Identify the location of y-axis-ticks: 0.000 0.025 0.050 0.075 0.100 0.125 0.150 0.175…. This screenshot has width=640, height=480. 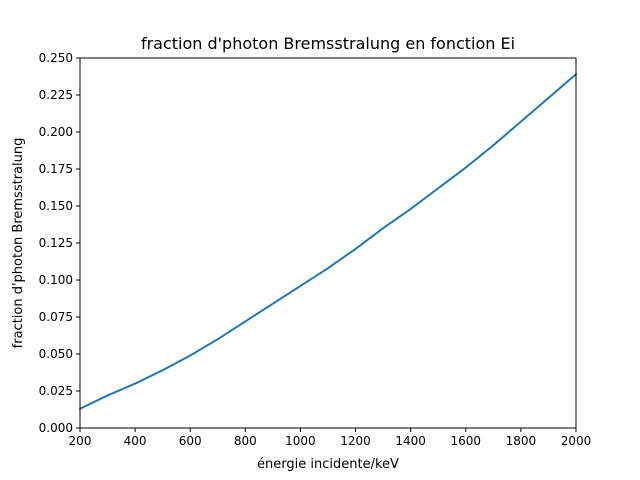
(59, 243).